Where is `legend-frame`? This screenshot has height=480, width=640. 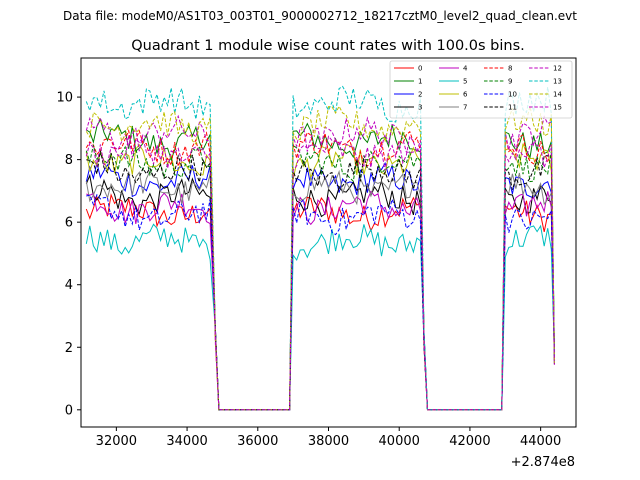
legend-frame is located at coordinates (481, 89).